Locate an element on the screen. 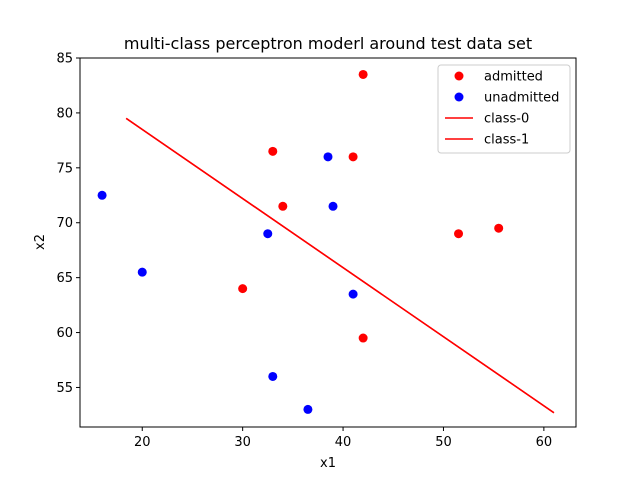 This screenshot has height=480, width=640. legend: admitted unadmitted class-0 class-1 is located at coordinates (504, 109).